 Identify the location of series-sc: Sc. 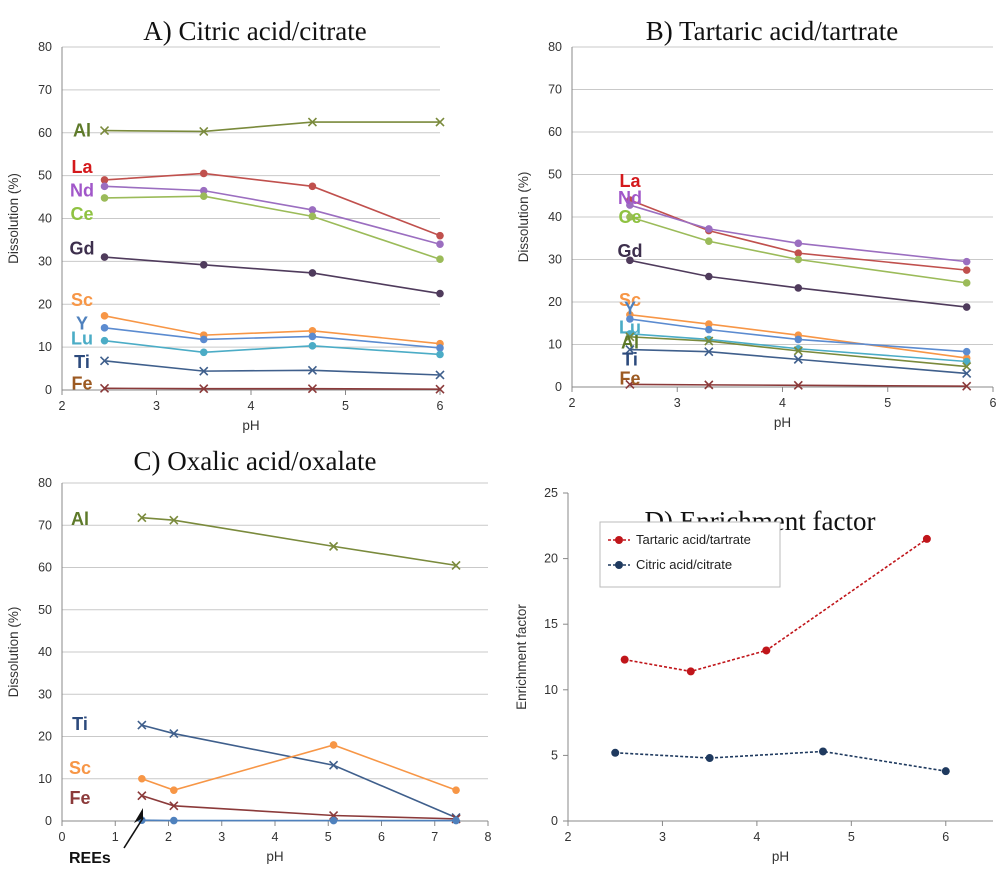
(264, 767).